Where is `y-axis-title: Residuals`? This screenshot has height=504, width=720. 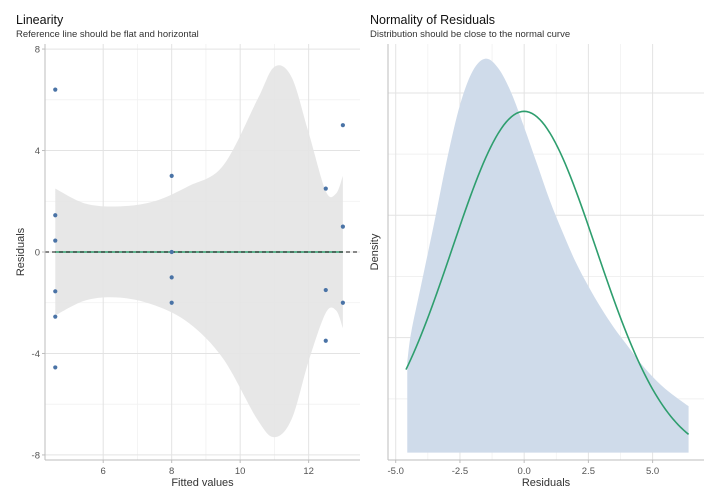 y-axis-title: Residuals is located at coordinates (21, 251).